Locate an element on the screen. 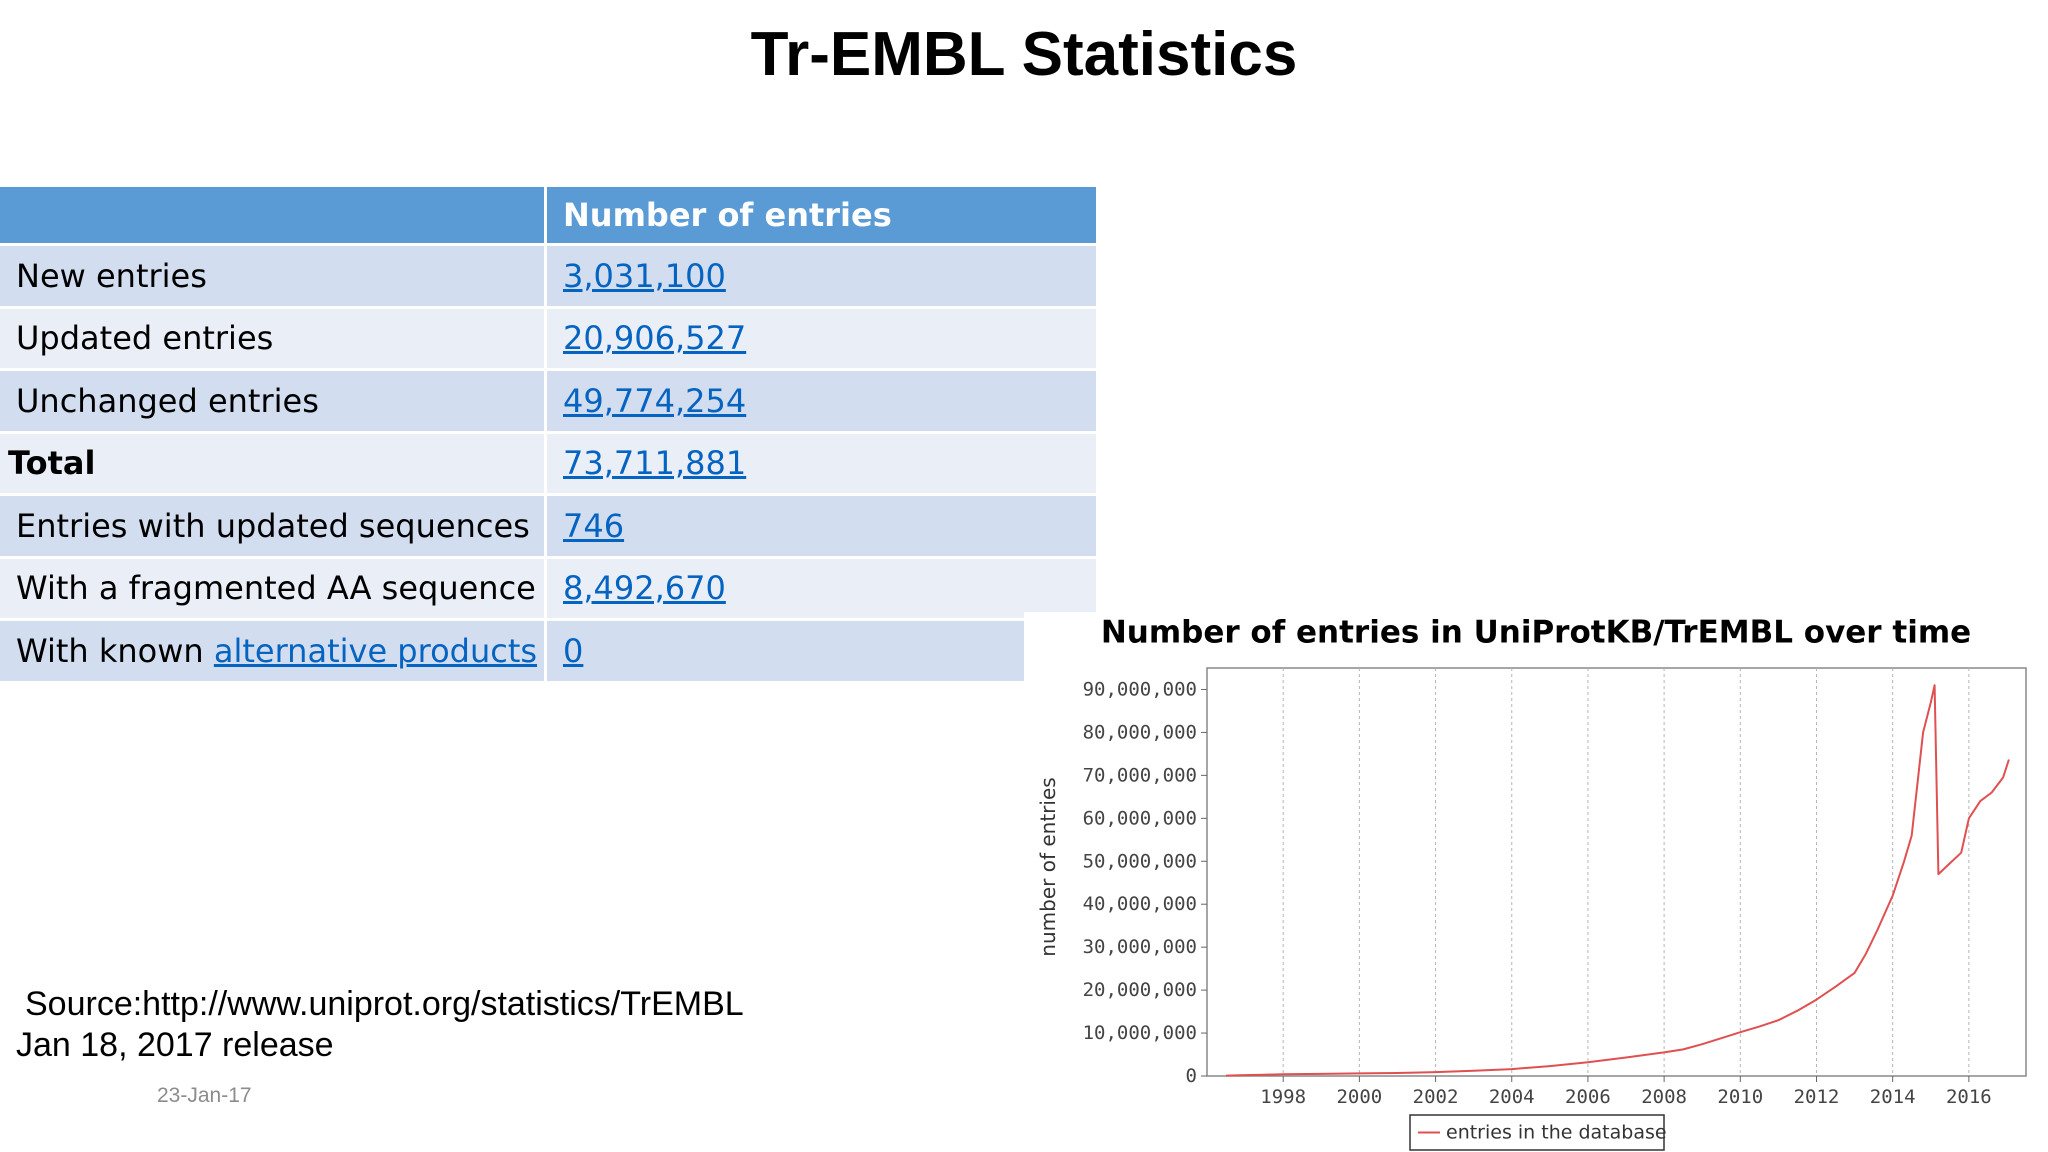 The height and width of the screenshot is (1152, 2048). x-tick-label: 2002 is located at coordinates (1436, 1097).